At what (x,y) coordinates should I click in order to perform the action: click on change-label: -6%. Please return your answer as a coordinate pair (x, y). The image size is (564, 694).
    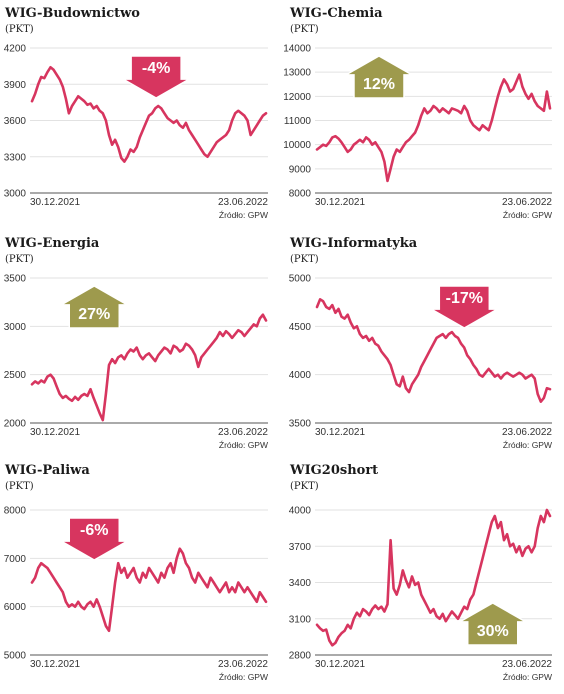
    Looking at the image, I should click on (94, 530).